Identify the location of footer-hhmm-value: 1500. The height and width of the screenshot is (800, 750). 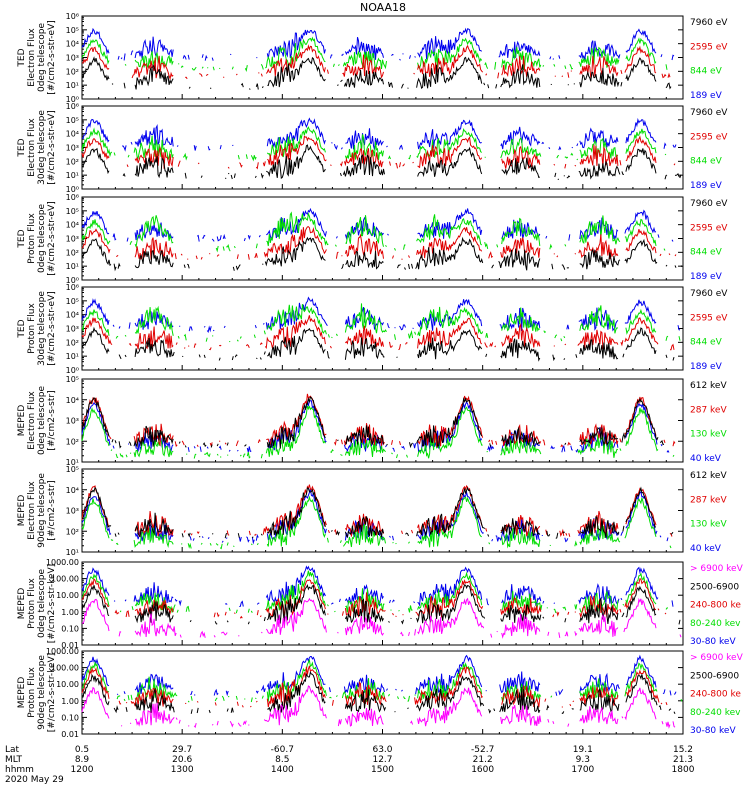
(382, 770).